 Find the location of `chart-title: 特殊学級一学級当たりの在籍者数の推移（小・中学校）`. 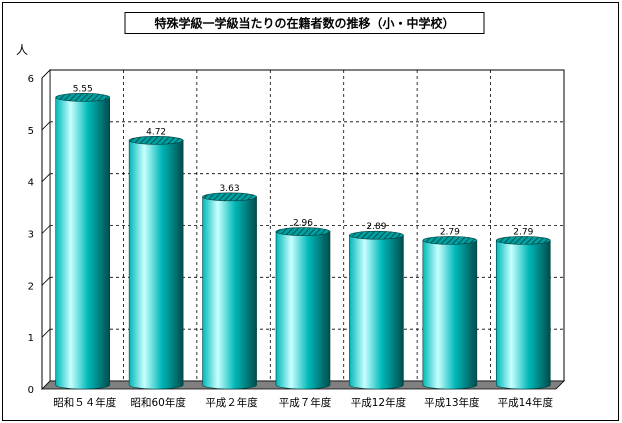

chart-title: 特殊学級一学級当たりの在籍者数の推移（小・中学校） is located at coordinates (304, 23).